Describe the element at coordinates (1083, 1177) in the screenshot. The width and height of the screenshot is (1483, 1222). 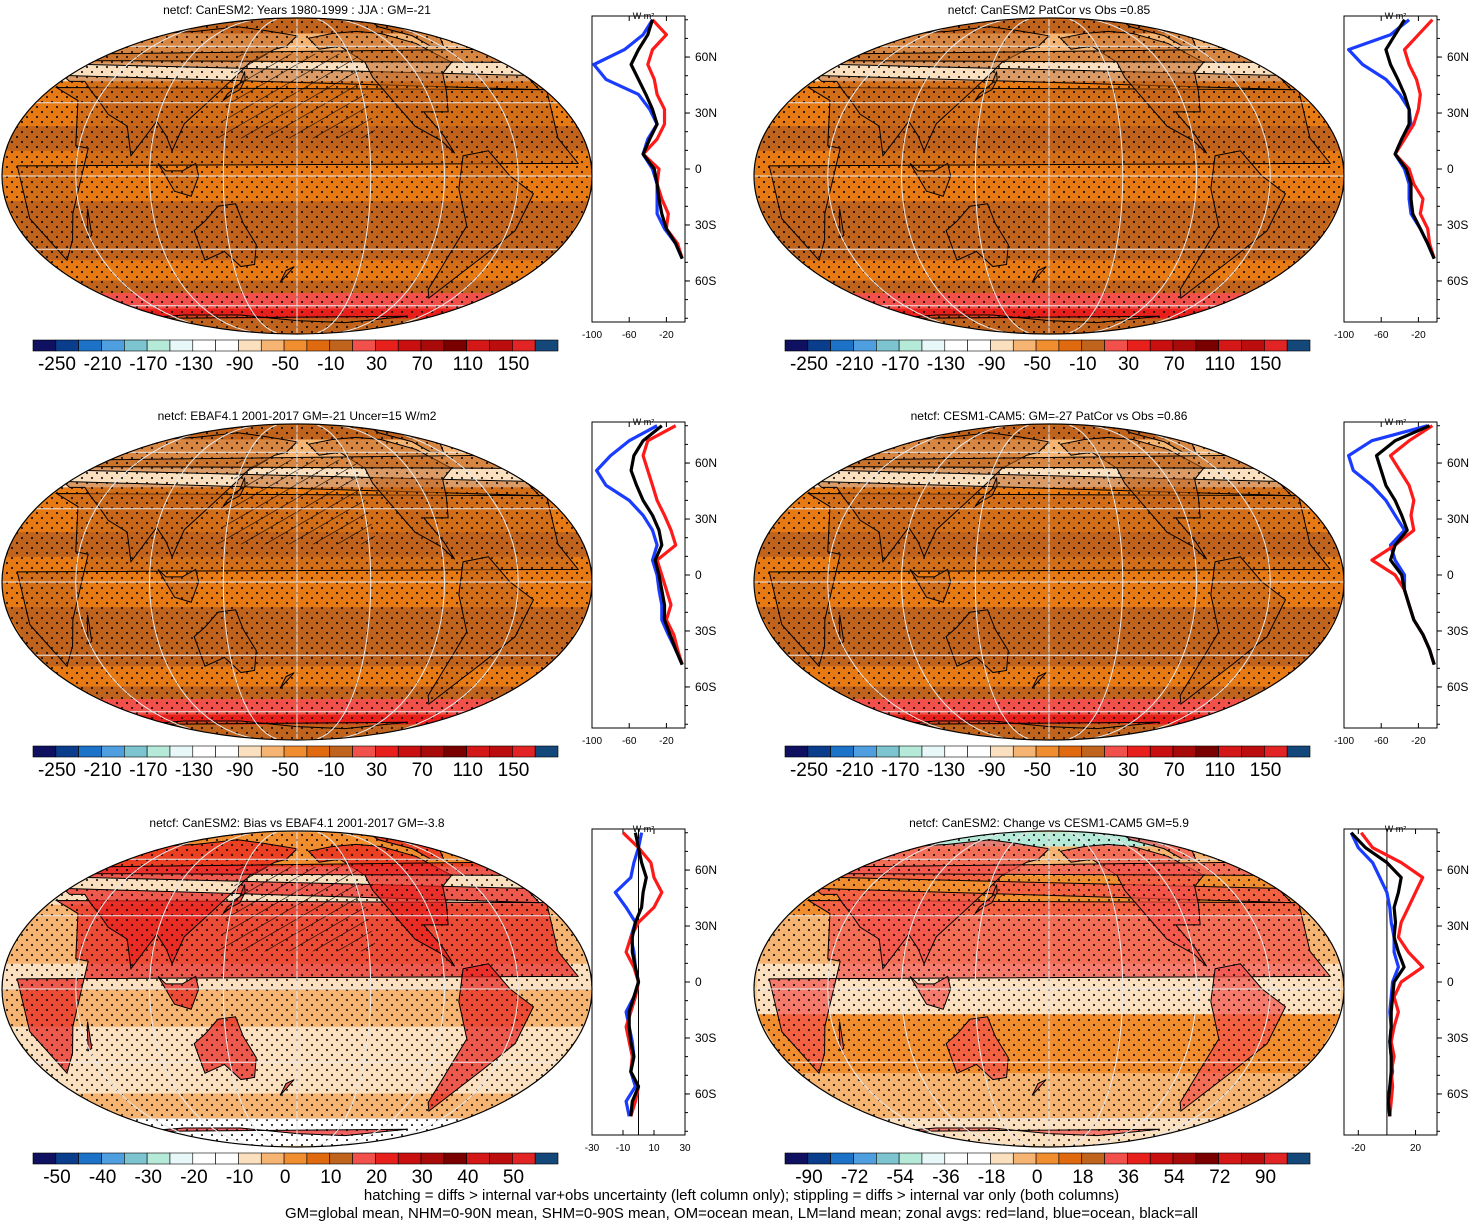
I see `colorbar-tick-label: 18` at that location.